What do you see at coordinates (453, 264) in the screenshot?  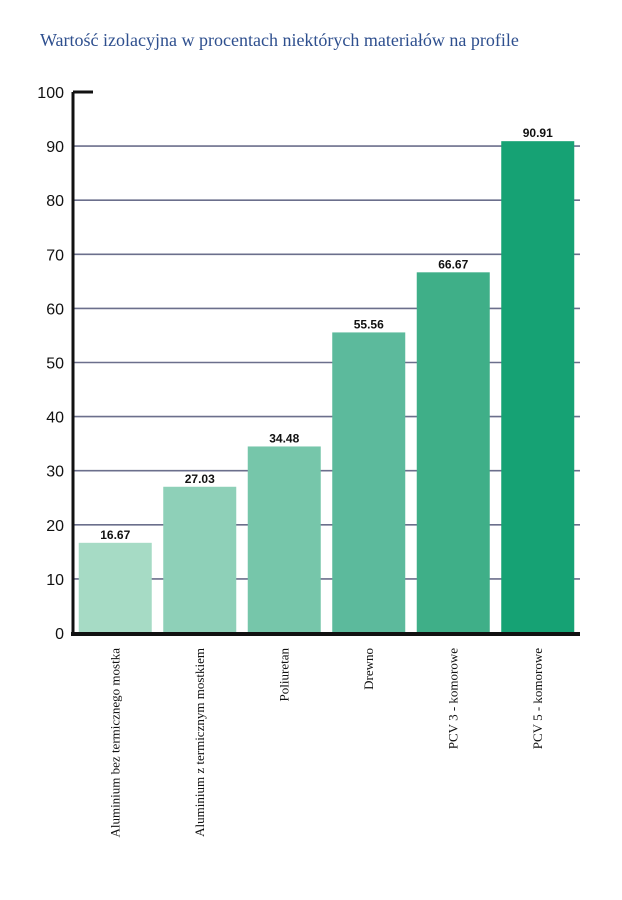 I see `bar-value-label: 66.67` at bounding box center [453, 264].